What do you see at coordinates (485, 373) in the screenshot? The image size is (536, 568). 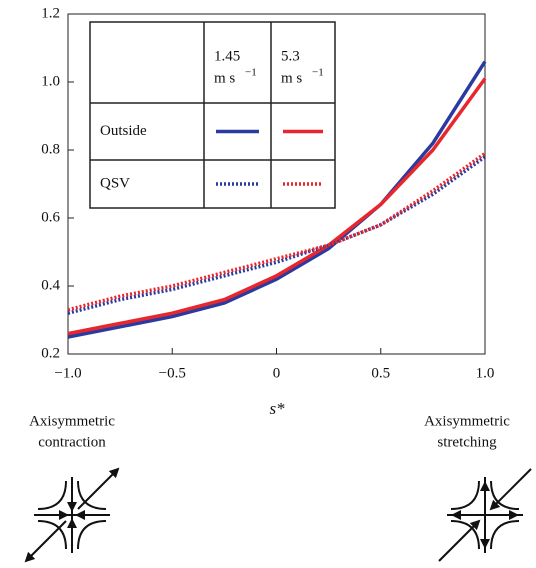 I see `x-tick-label: 1.0` at bounding box center [485, 373].